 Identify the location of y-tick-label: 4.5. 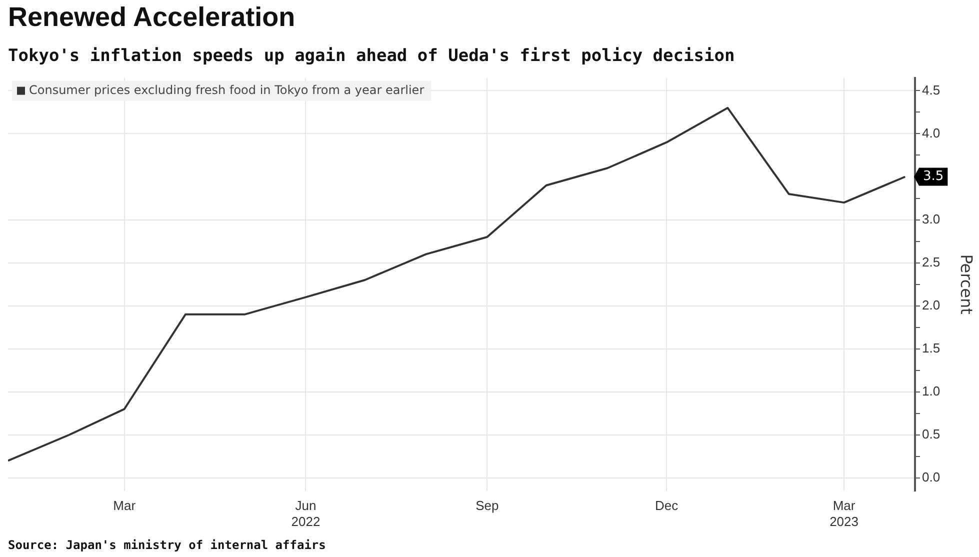
(931, 90).